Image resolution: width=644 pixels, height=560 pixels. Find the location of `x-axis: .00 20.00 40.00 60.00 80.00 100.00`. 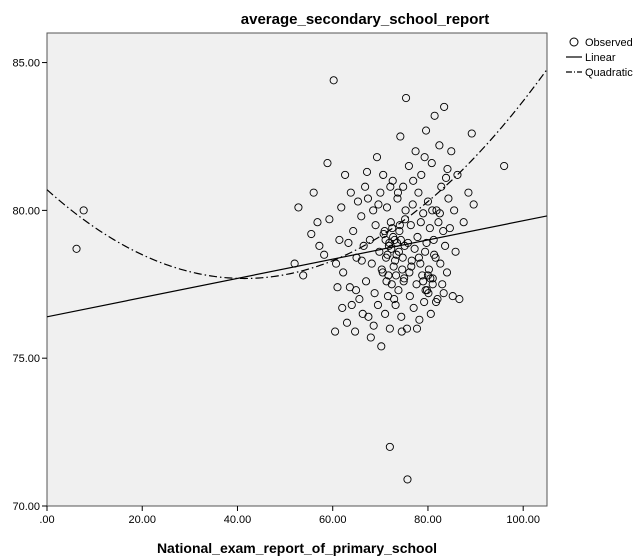

x-axis: .00 20.00 40.00 60.00 80.00 100.00 is located at coordinates (289, 516).